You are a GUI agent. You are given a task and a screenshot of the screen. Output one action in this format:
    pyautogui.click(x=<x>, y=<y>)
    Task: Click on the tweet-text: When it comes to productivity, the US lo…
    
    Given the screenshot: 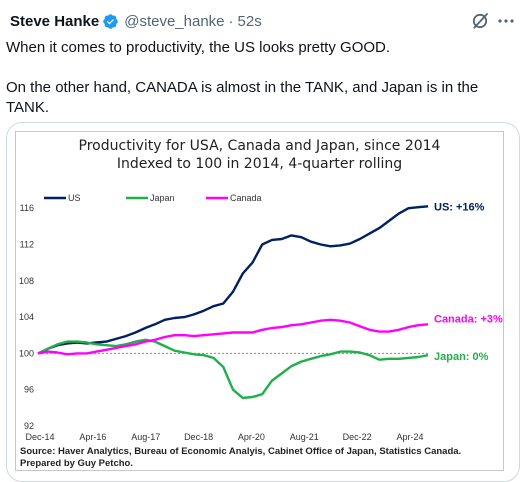 What is the action you would take?
    pyautogui.click(x=242, y=77)
    